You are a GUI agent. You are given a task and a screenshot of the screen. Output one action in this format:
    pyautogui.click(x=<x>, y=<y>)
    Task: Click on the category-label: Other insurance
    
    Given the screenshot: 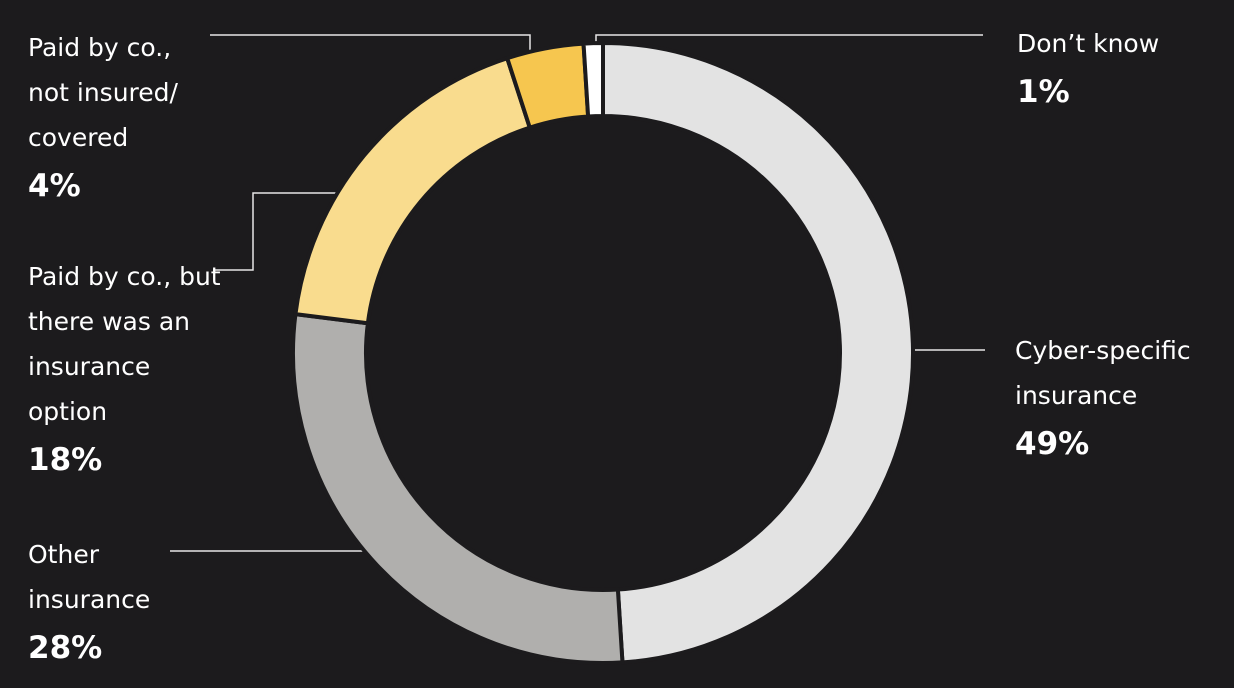 What is the action you would take?
    pyautogui.click(x=89, y=577)
    